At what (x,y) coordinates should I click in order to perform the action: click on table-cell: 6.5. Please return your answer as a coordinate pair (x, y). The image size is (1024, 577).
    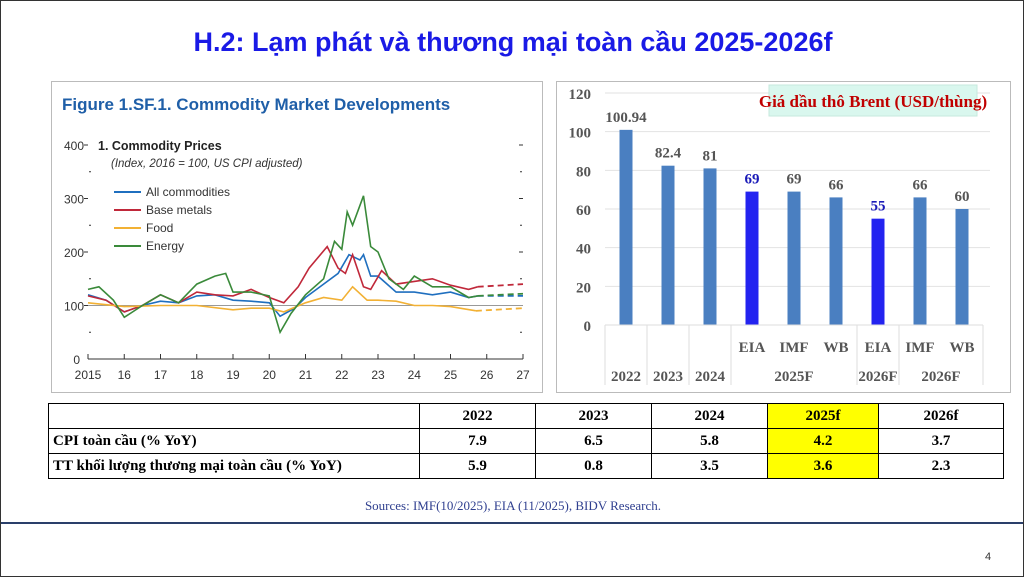
    Looking at the image, I should click on (593, 441).